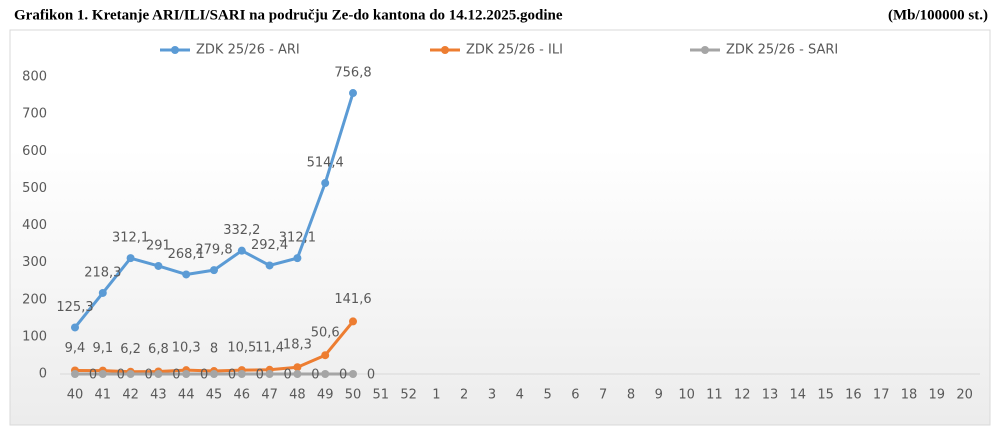  What do you see at coordinates (964, 395) in the screenshot?
I see `x-tick-label: 20` at bounding box center [964, 395].